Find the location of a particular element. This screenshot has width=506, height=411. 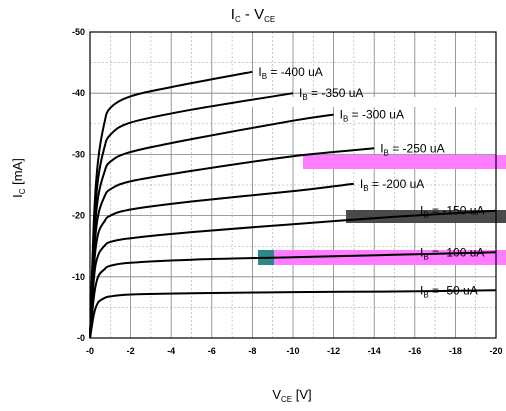

curve-label: IB = -400 uA is located at coordinates (290, 73).